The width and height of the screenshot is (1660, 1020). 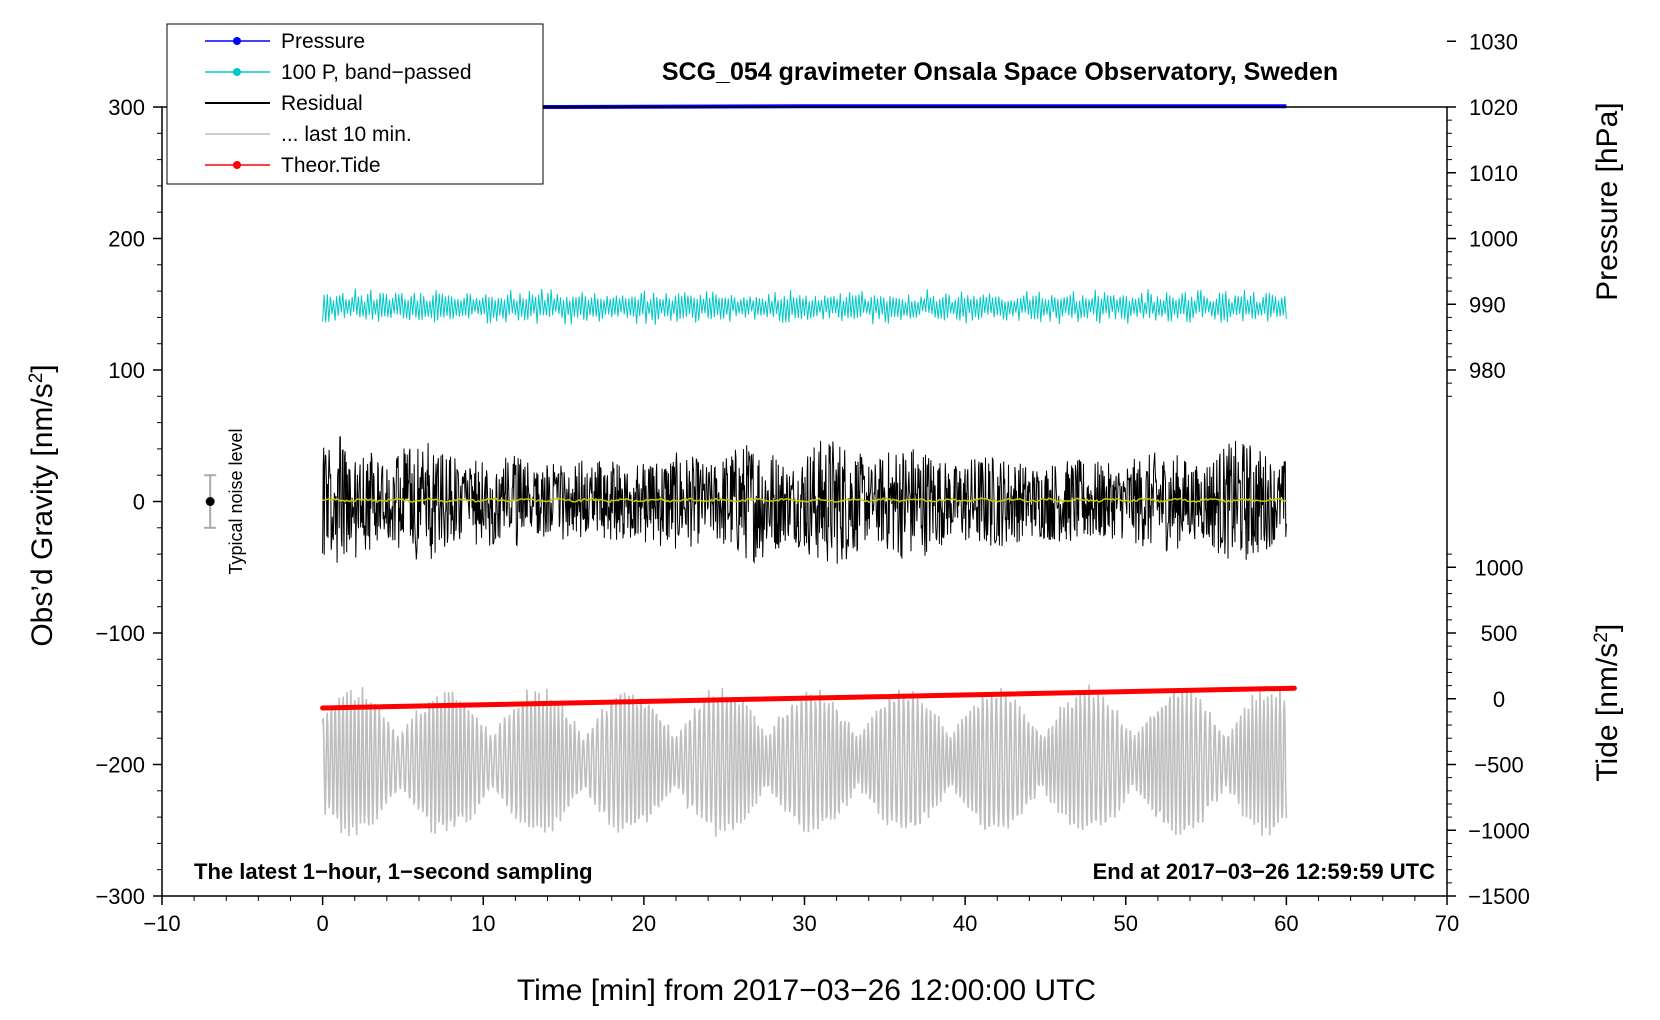 What do you see at coordinates (323, 923) in the screenshot?
I see `x-tick-label: 0` at bounding box center [323, 923].